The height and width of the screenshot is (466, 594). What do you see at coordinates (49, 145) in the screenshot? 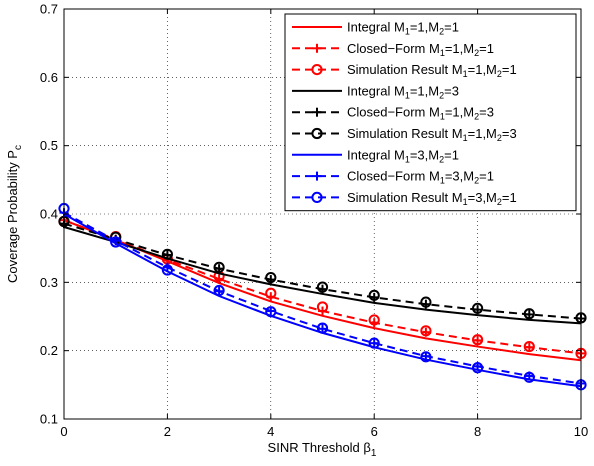
I see `y-tick-label: 0.5` at bounding box center [49, 145].